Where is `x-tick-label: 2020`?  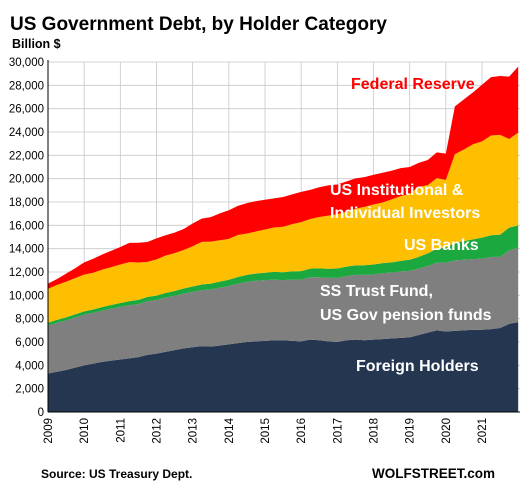 x-tick-label: 2020 is located at coordinates (447, 431).